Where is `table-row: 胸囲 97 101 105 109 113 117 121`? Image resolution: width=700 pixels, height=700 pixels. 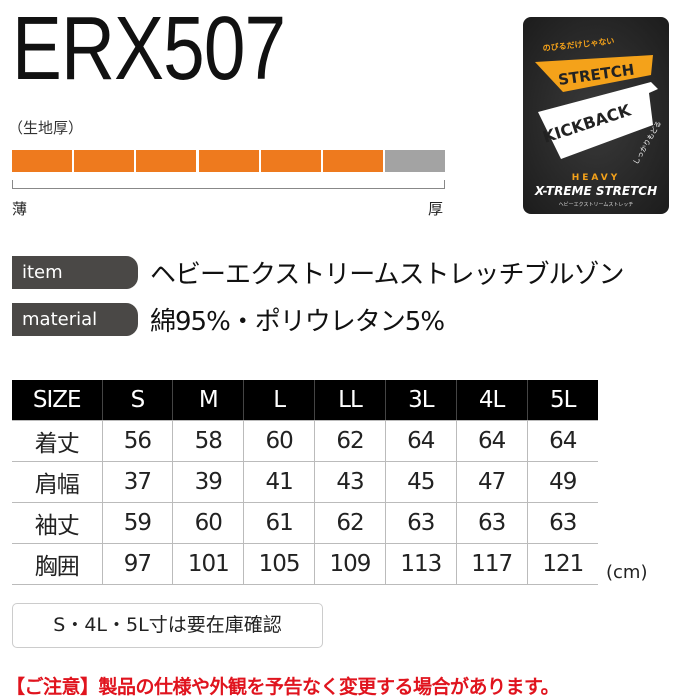 table-row: 胸囲 97 101 105 109 113 117 121 is located at coordinates (305, 564).